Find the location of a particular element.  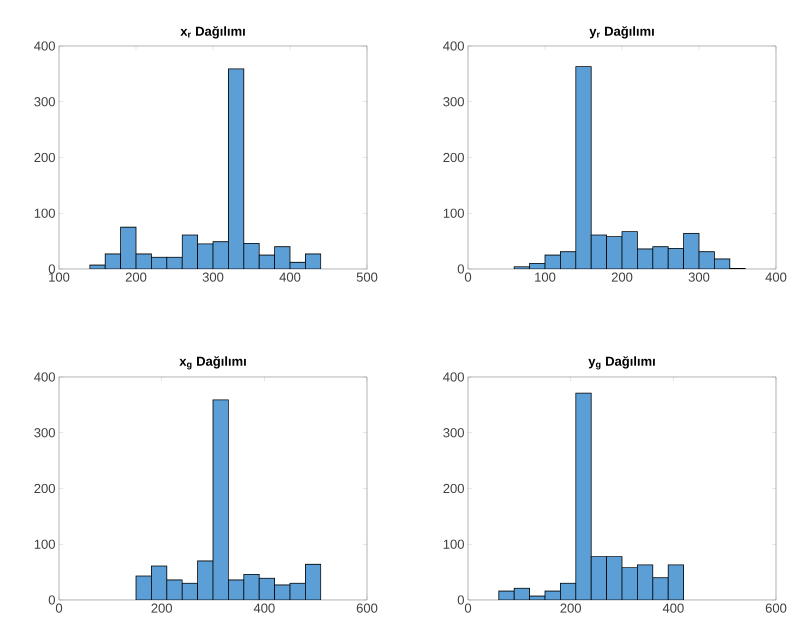

x-tick-label: 100 is located at coordinates (545, 277).